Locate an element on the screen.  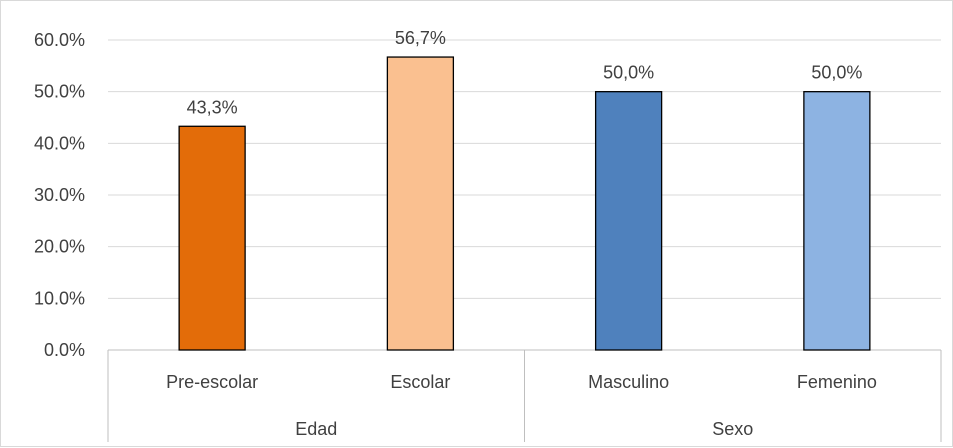
y-tick-label: 0.0% is located at coordinates (64, 350).